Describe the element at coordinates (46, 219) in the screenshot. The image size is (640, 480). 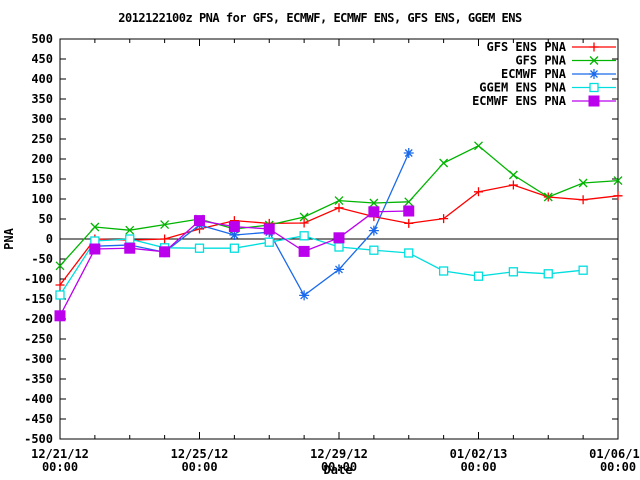
I see `y-tick-label: 50` at that location.